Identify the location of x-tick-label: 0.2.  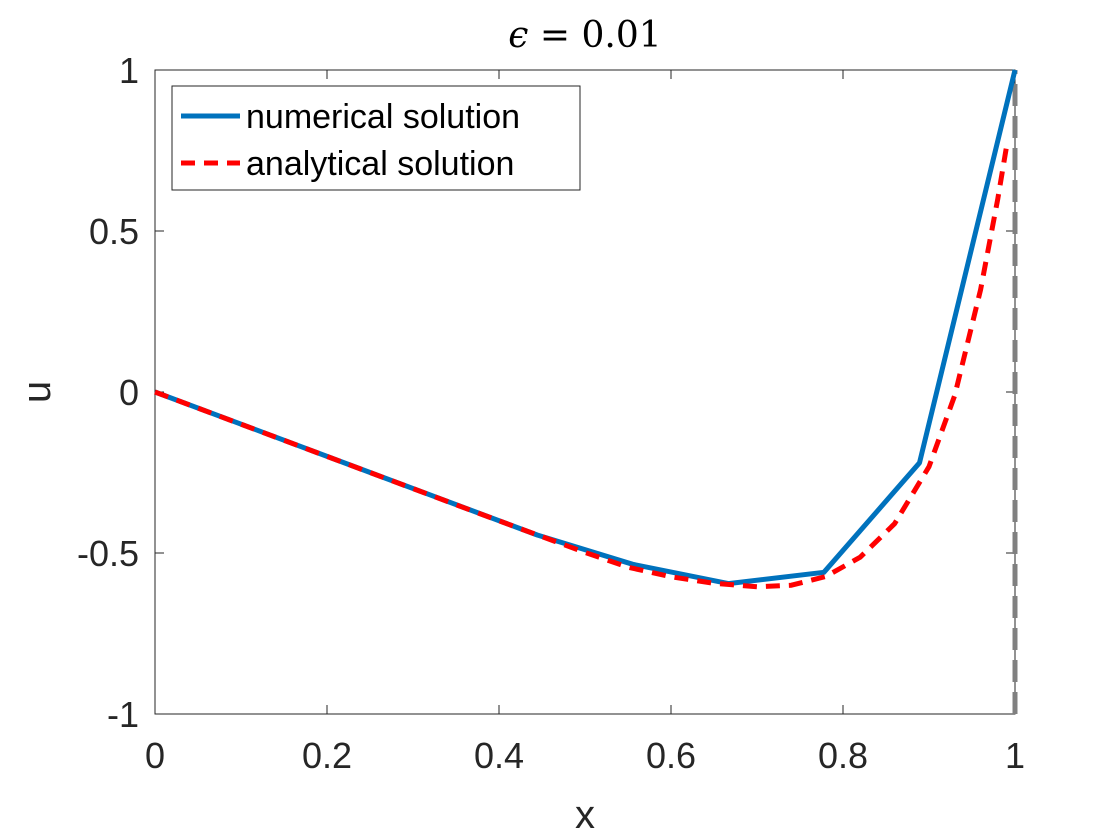
(327, 755).